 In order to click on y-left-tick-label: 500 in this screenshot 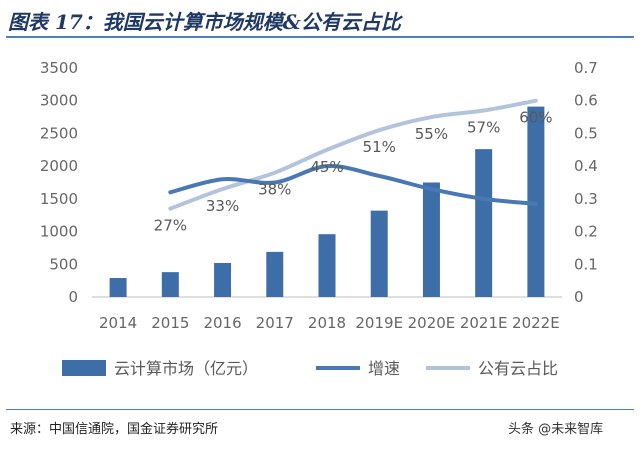, I will do `click(63, 264)`.